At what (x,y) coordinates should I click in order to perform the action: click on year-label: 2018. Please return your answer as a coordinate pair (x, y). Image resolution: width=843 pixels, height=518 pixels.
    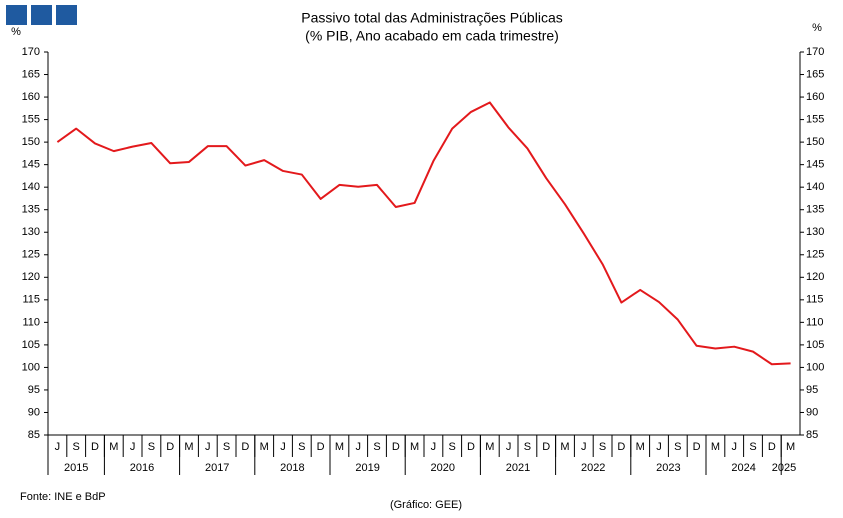
    Looking at the image, I should click on (292, 468).